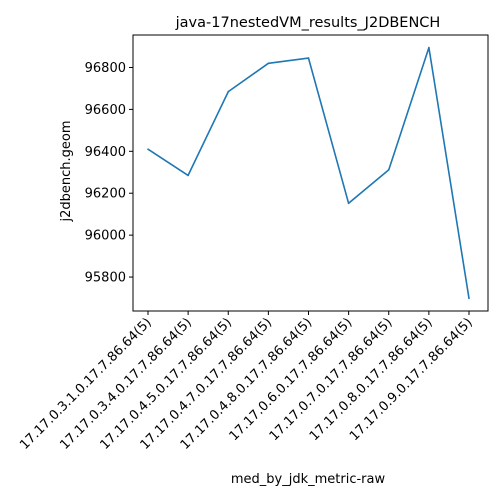 The width and height of the screenshot is (500, 500). Describe the element at coordinates (105, 152) in the screenshot. I see `y-tick-label: 96400` at that location.